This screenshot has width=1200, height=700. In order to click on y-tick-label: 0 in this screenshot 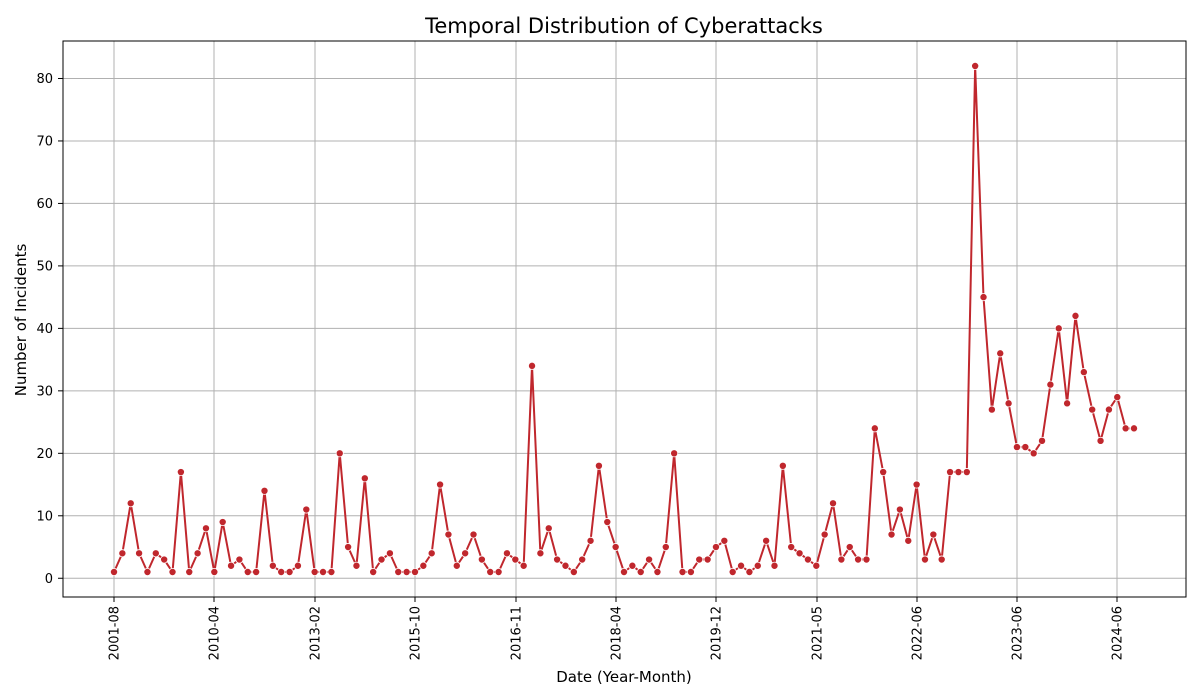, I will do `click(49, 579)`.